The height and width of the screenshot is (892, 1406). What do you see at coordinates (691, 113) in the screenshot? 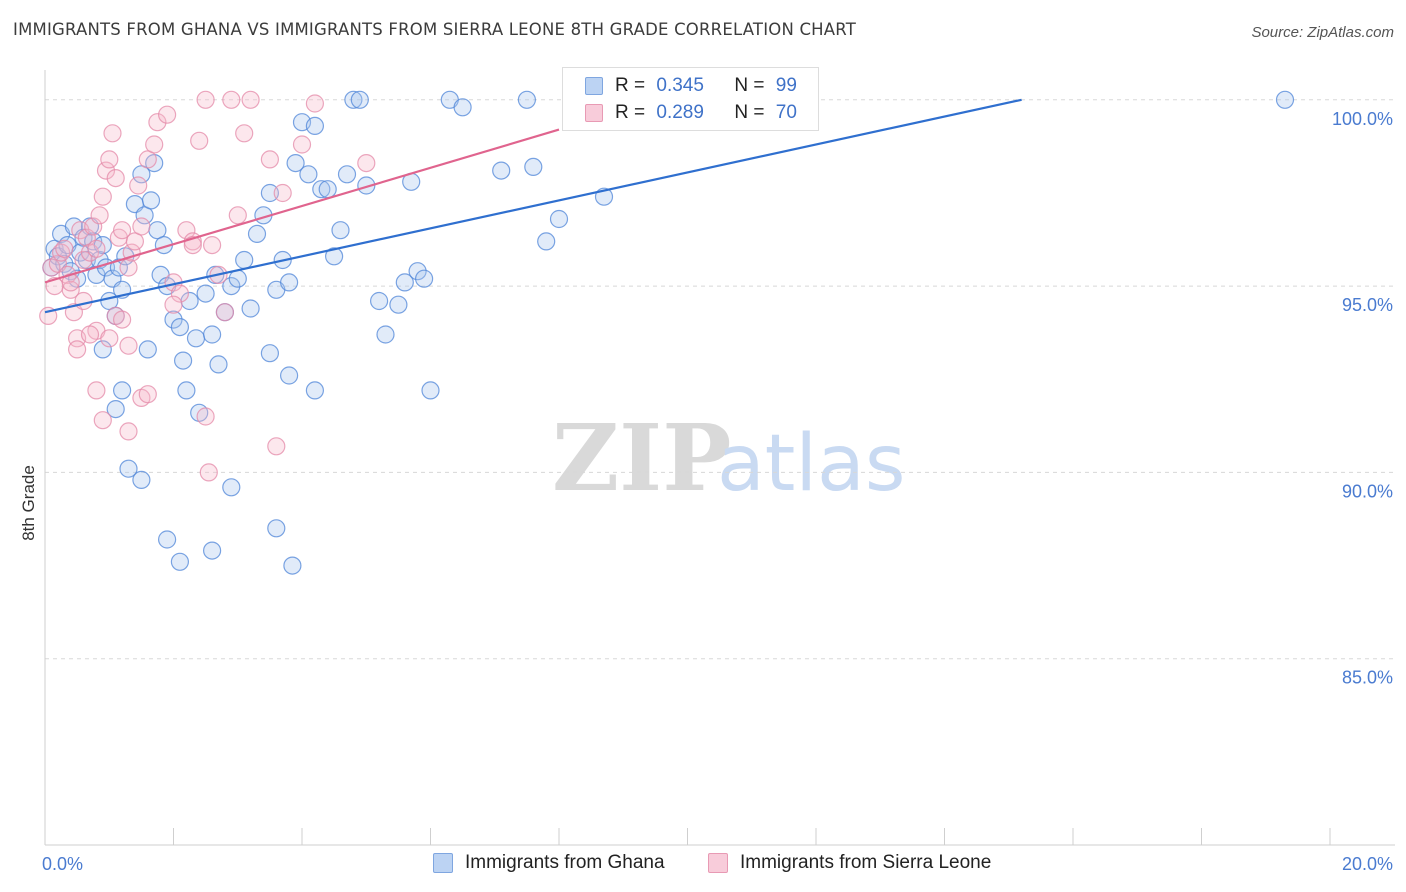
I see `legend-row-sierra-leone: R = 0.289 N = 70` at bounding box center [691, 113].